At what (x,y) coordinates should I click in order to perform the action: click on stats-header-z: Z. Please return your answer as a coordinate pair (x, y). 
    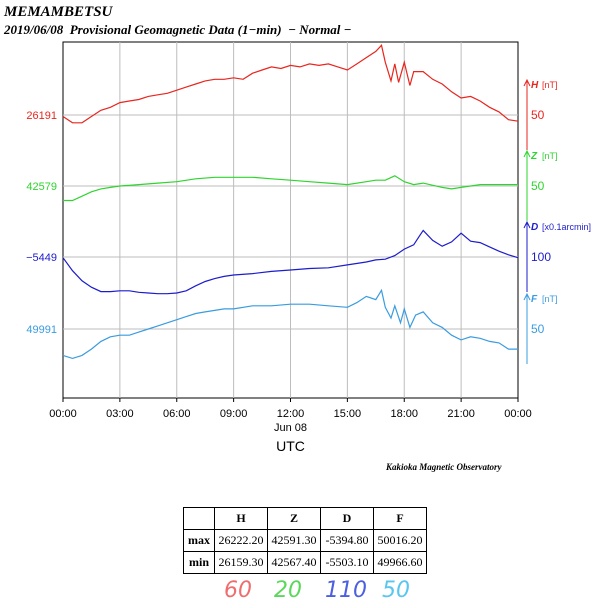
    Looking at the image, I should click on (294, 518).